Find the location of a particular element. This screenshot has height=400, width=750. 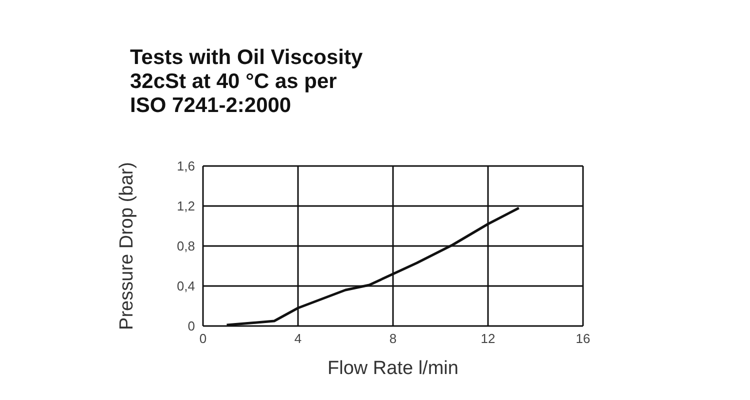

x-tick-label: 0 is located at coordinates (203, 338).